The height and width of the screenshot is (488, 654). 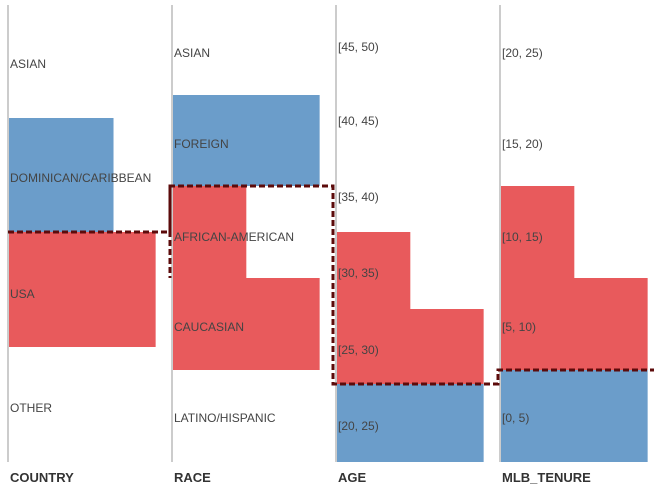 What do you see at coordinates (522, 237) in the screenshot?
I see `category-label: [10, 15)` at bounding box center [522, 237].